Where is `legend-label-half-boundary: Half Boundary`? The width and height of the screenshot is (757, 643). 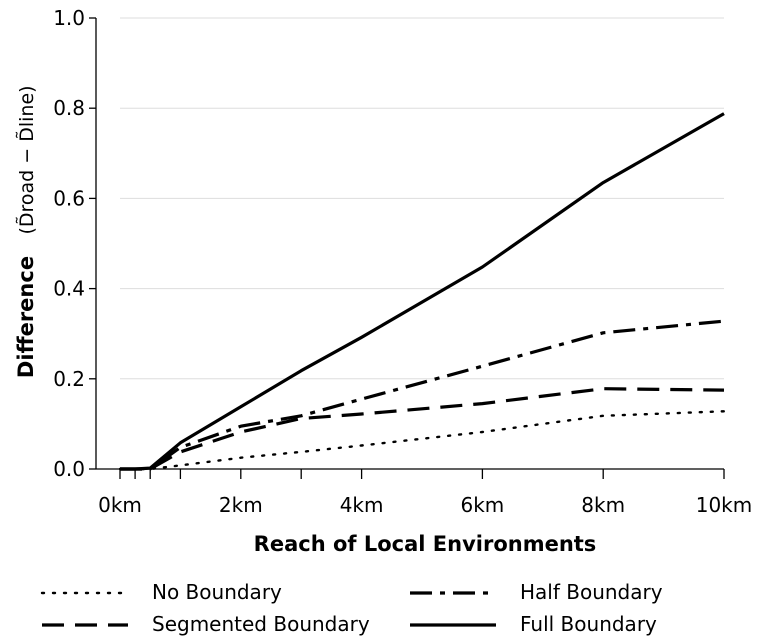 legend-label-half-boundary: Half Boundary is located at coordinates (591, 592).